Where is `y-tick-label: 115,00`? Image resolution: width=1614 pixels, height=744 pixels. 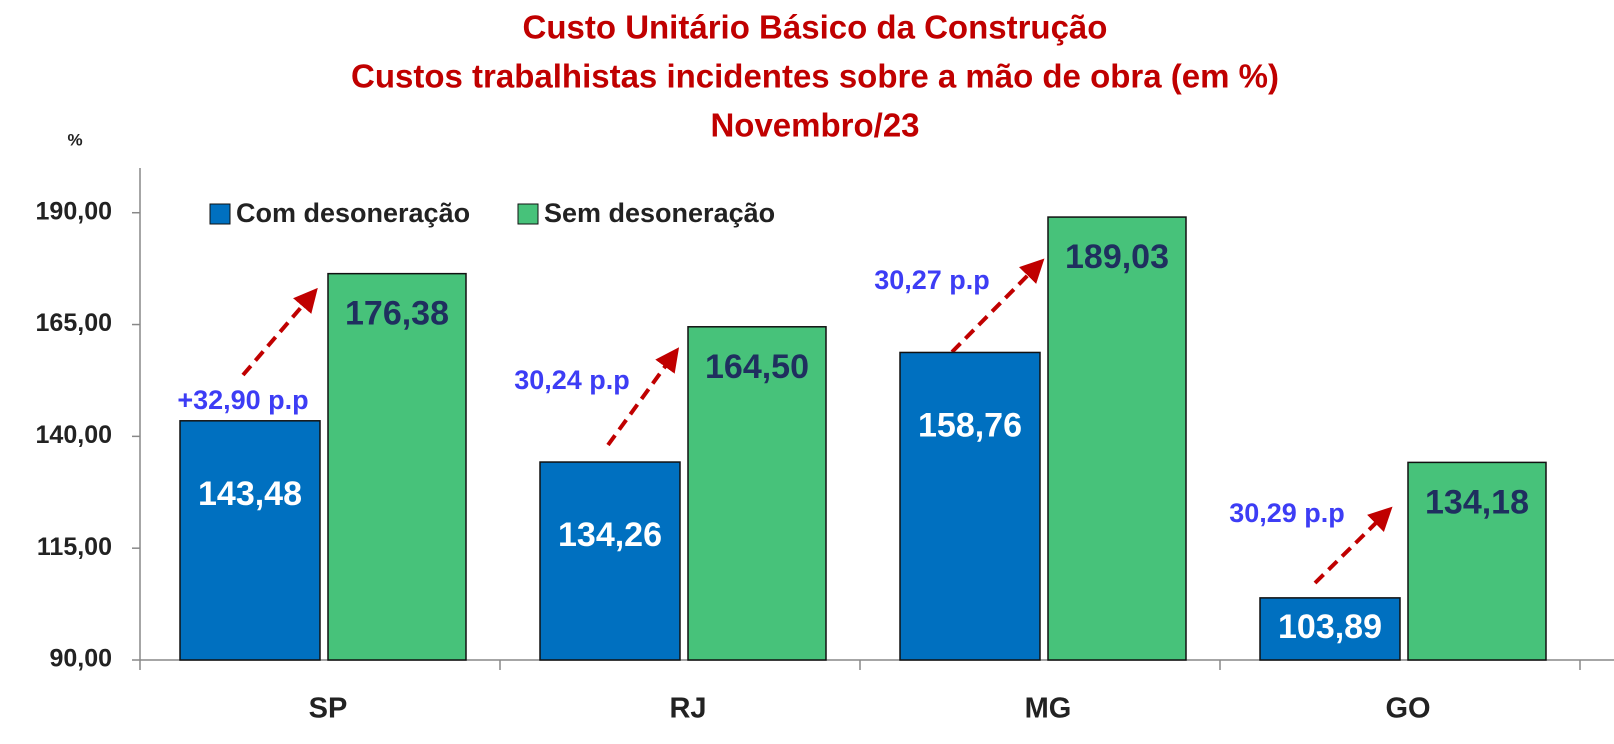 y-tick-label: 115,00 is located at coordinates (74, 547).